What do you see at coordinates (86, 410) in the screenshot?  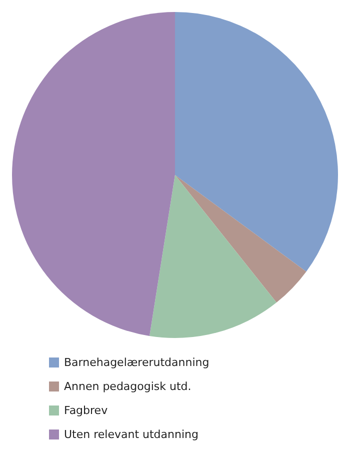 I see `legend-label: Fagbrev` at bounding box center [86, 410].